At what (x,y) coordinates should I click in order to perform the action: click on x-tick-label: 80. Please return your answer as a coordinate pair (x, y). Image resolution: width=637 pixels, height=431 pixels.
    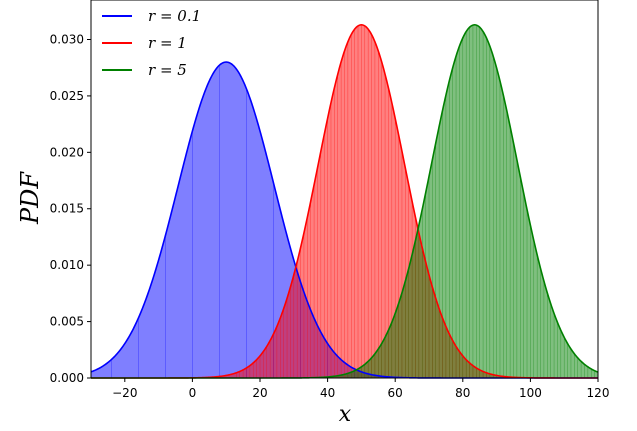
    Looking at the image, I should click on (462, 393).